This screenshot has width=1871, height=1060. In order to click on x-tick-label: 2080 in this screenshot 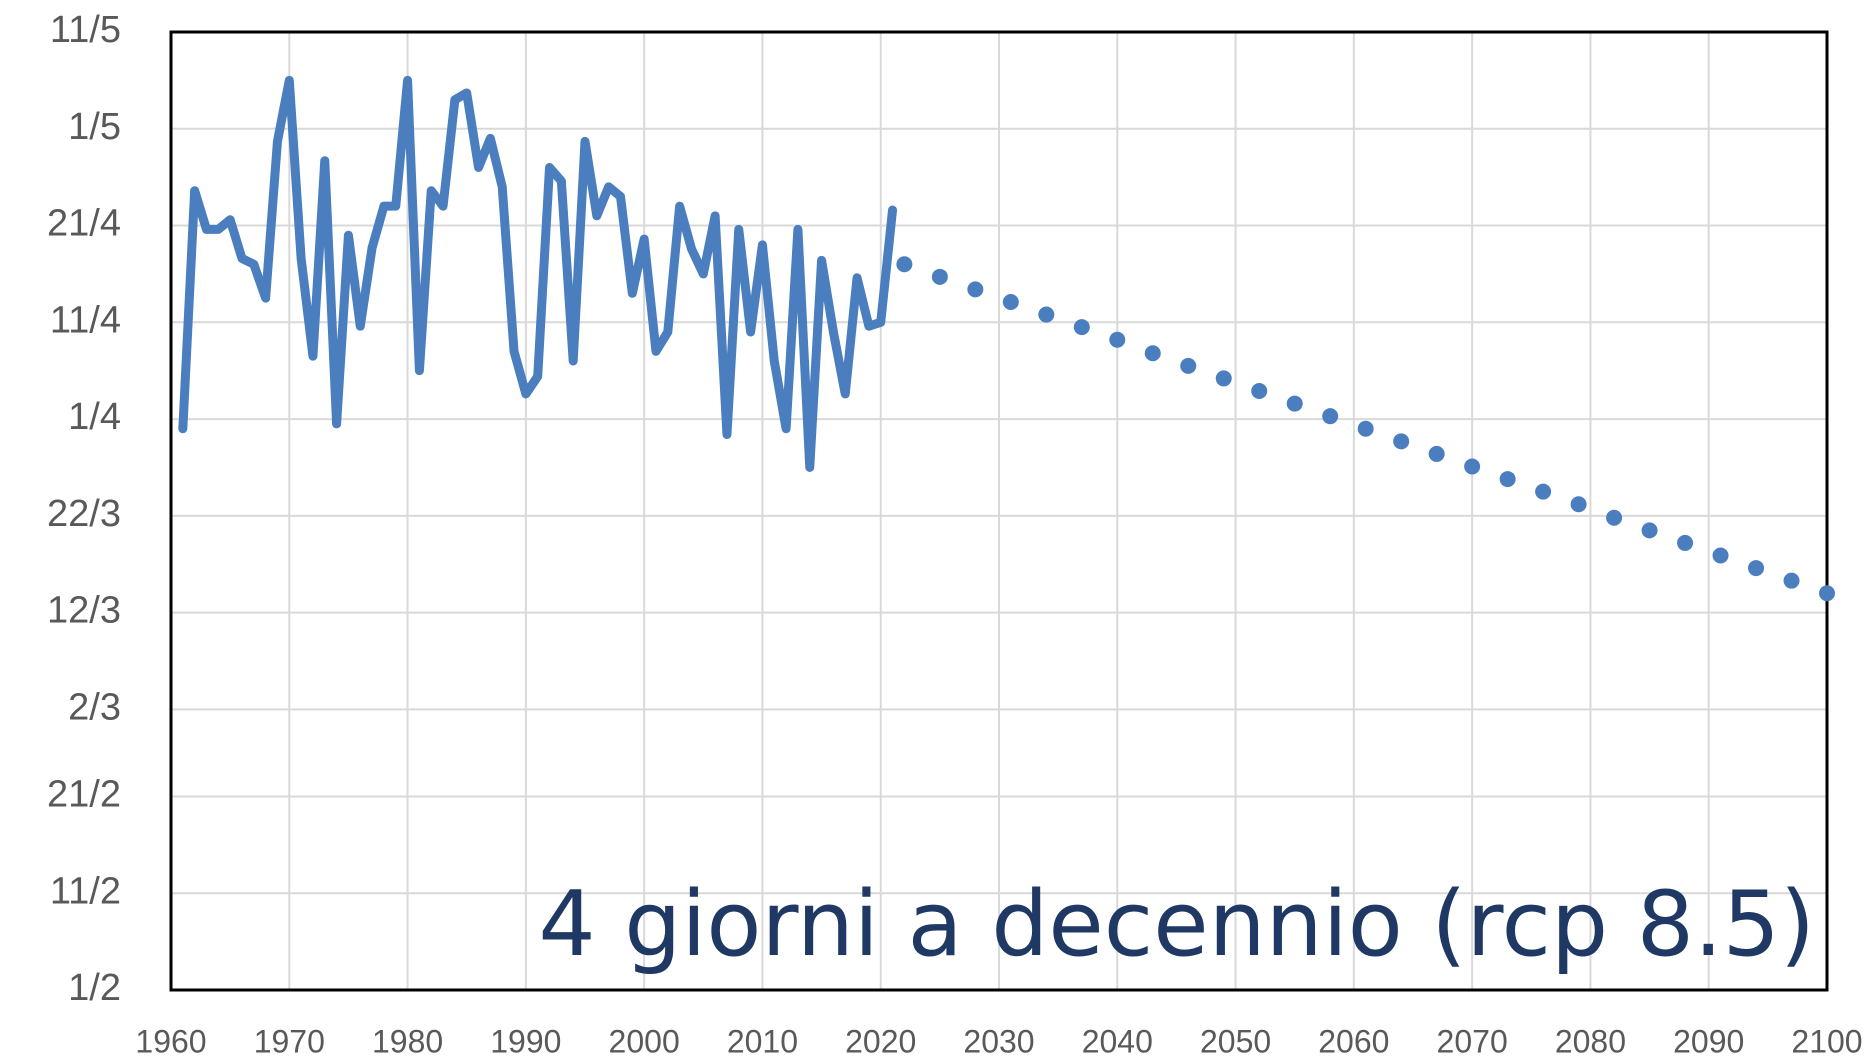, I will do `click(1590, 1041)`.